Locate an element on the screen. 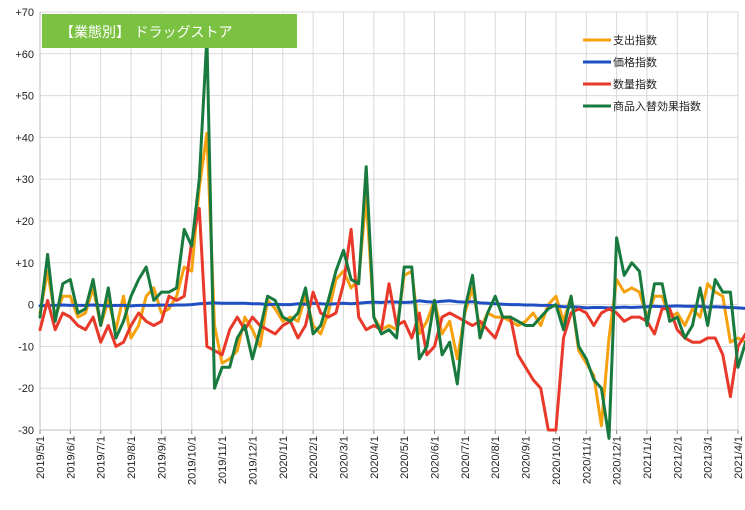  chart-title-background is located at coordinates (169, 31).